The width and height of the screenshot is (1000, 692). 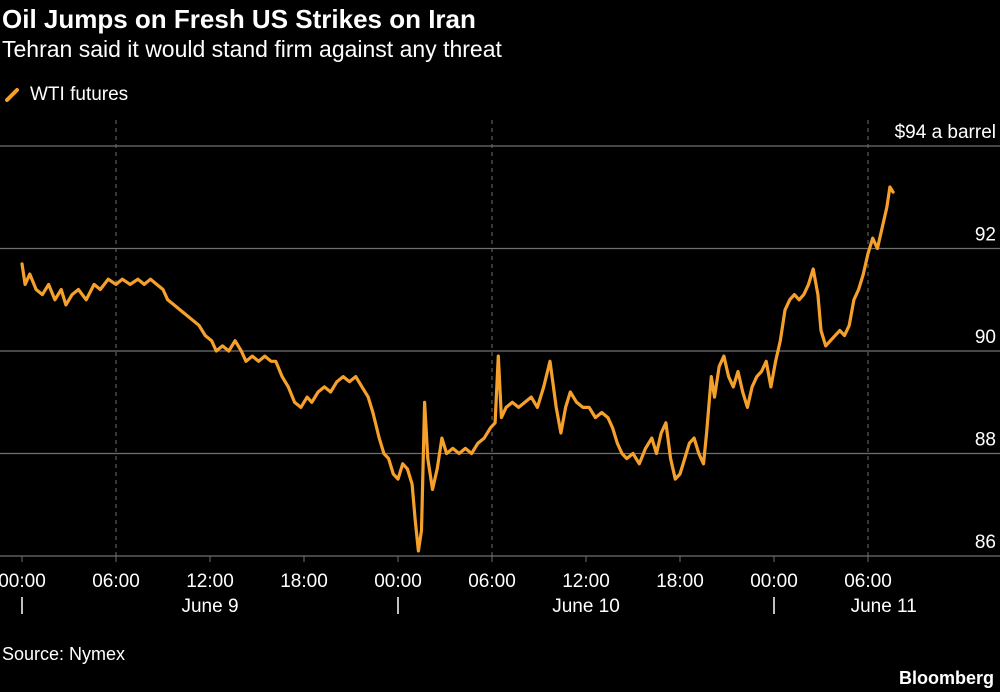 What do you see at coordinates (985, 542) in the screenshot?
I see `y-tick-label: 86` at bounding box center [985, 542].